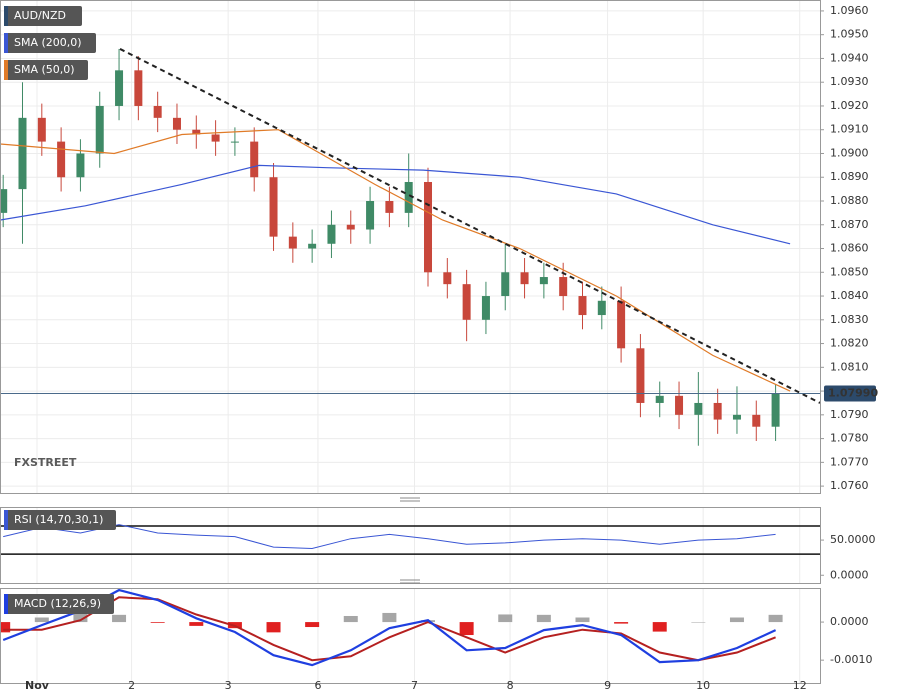 Image resolution: width=898 pixels, height=697 pixels. Describe the element at coordinates (395, 204) in the screenshot. I see `sma-line` at that location.